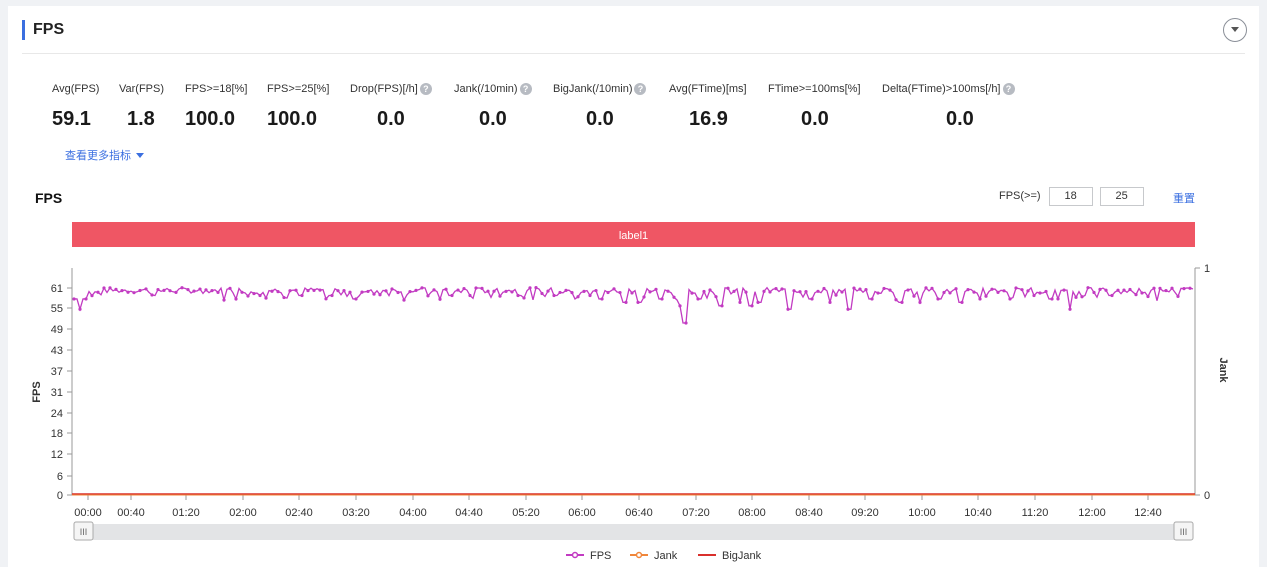 The width and height of the screenshot is (1267, 567). Describe the element at coordinates (57, 414) in the screenshot. I see `y-tick-label: 24` at that location.